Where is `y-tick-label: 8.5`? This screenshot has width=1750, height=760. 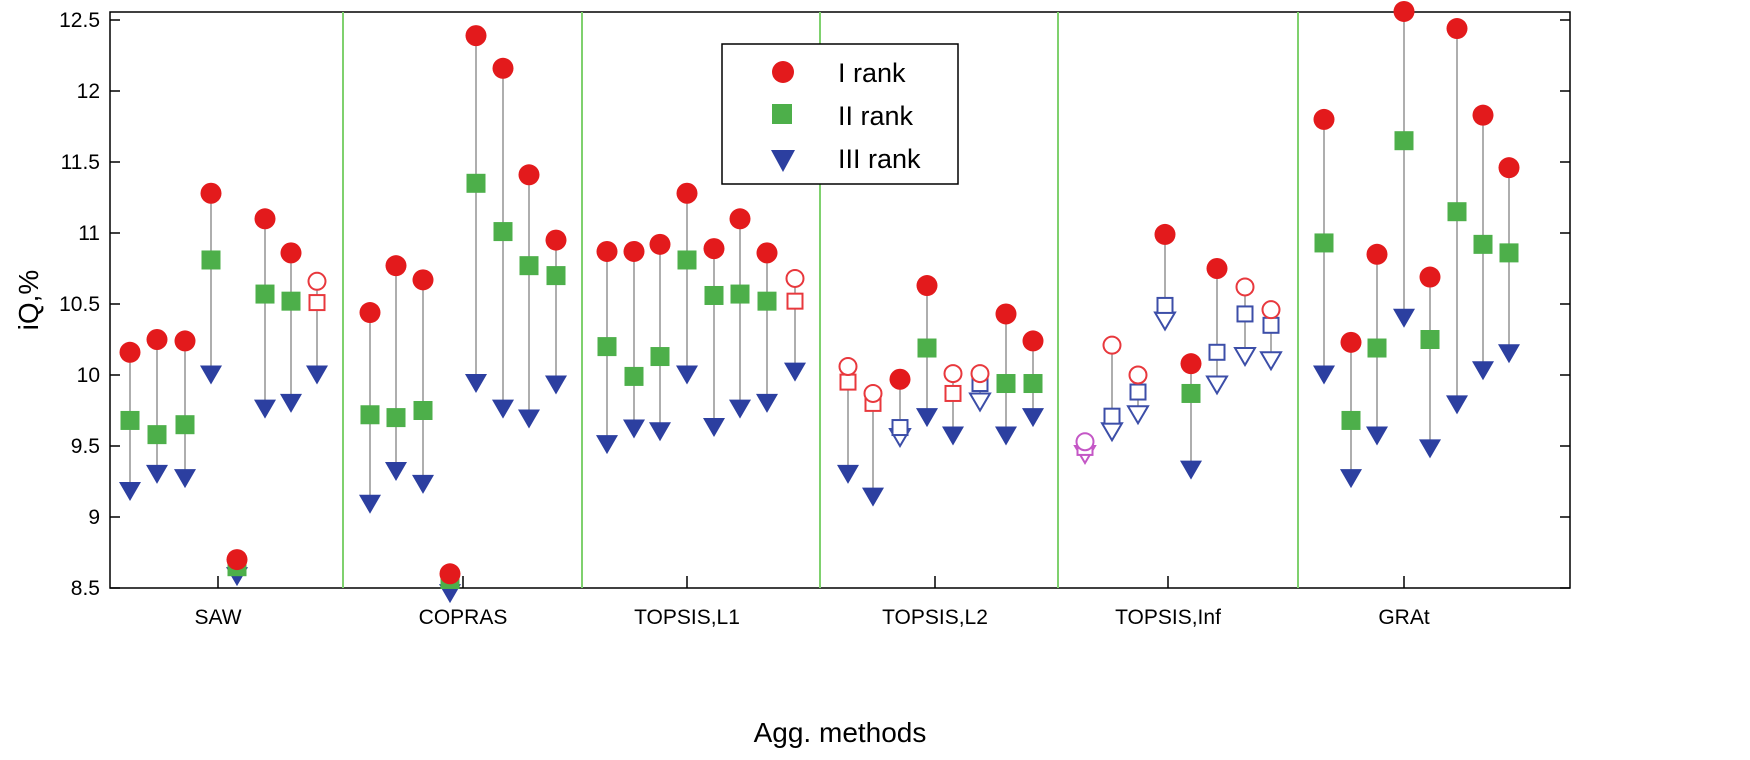
y-tick-label: 8.5 is located at coordinates (85, 588).